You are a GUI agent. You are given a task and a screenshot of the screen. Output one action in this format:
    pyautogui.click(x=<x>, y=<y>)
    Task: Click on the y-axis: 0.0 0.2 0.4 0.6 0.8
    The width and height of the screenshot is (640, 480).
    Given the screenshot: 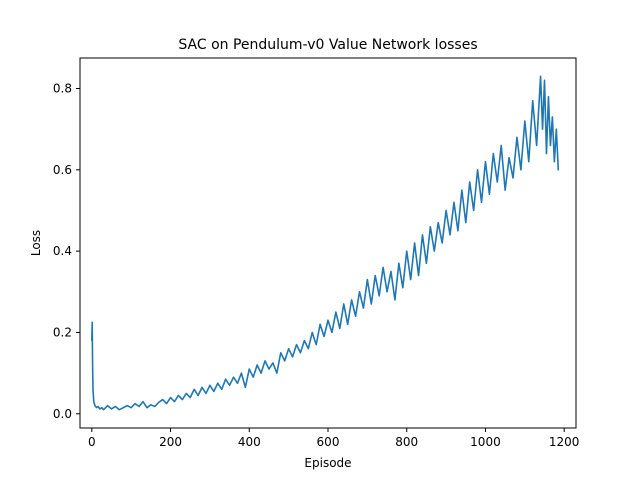 What is the action you would take?
    pyautogui.click(x=66, y=251)
    